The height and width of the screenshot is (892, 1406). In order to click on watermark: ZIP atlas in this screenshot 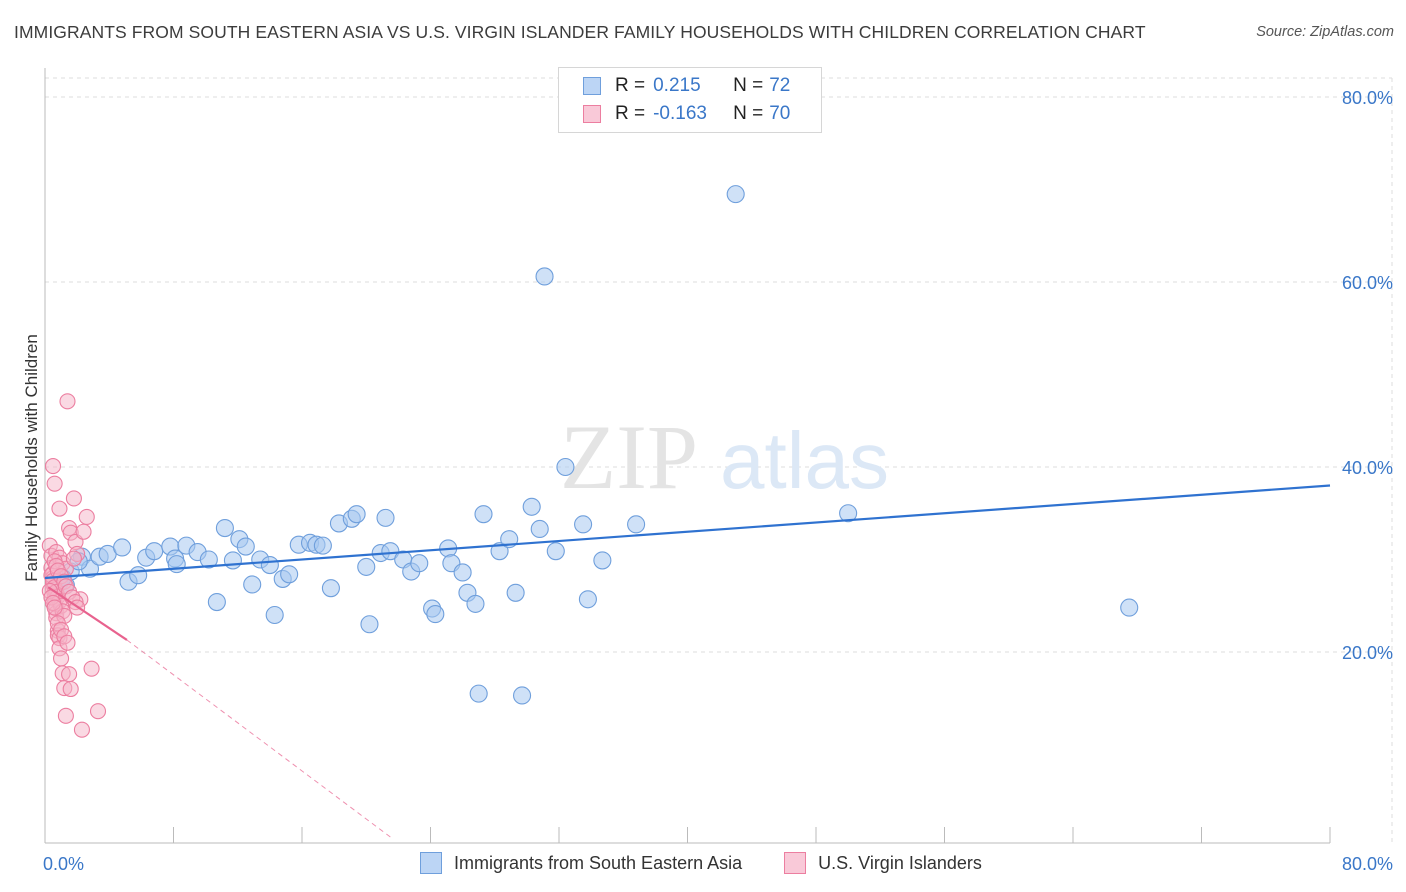, I will do `click(724, 457)`.